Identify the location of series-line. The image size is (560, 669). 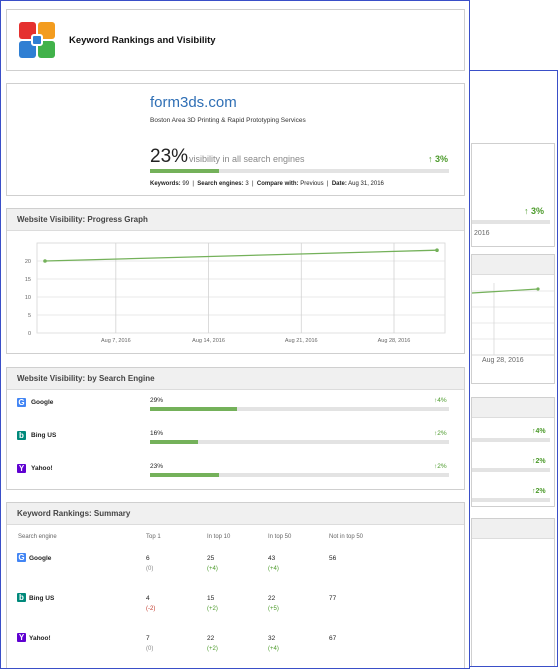
(241, 255).